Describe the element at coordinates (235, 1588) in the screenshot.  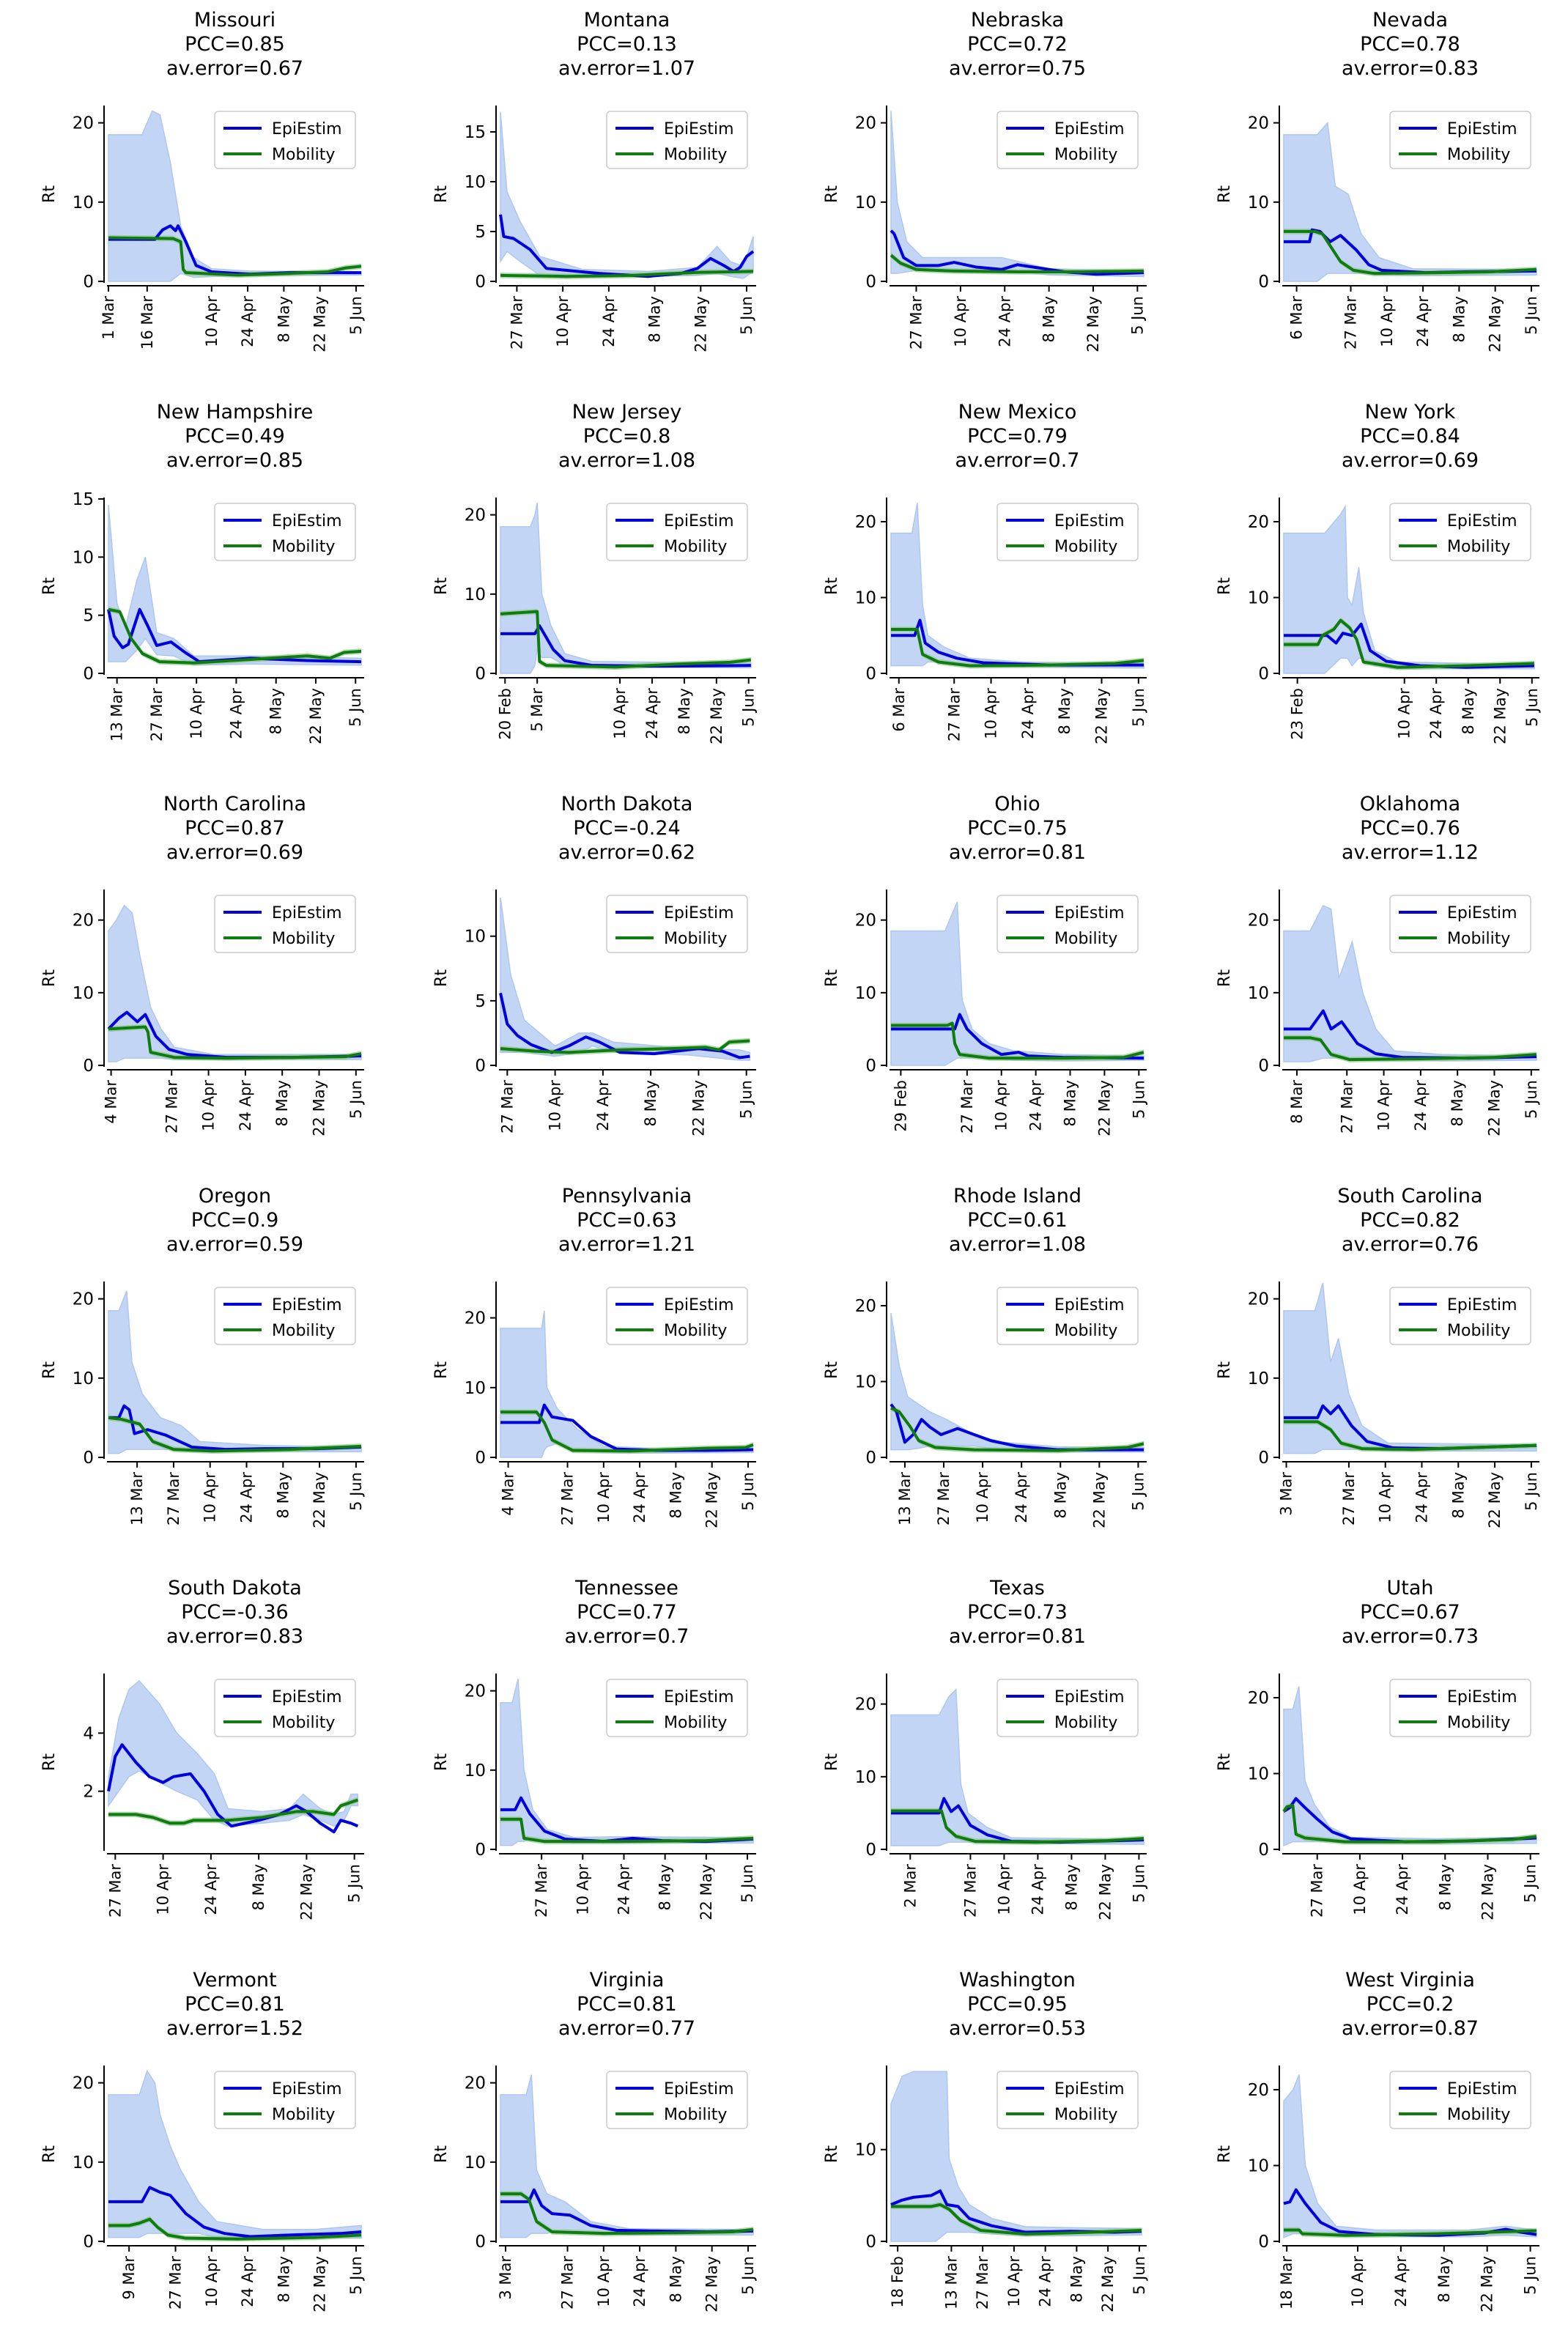
I see `subplot-title: South Dakota` at that location.